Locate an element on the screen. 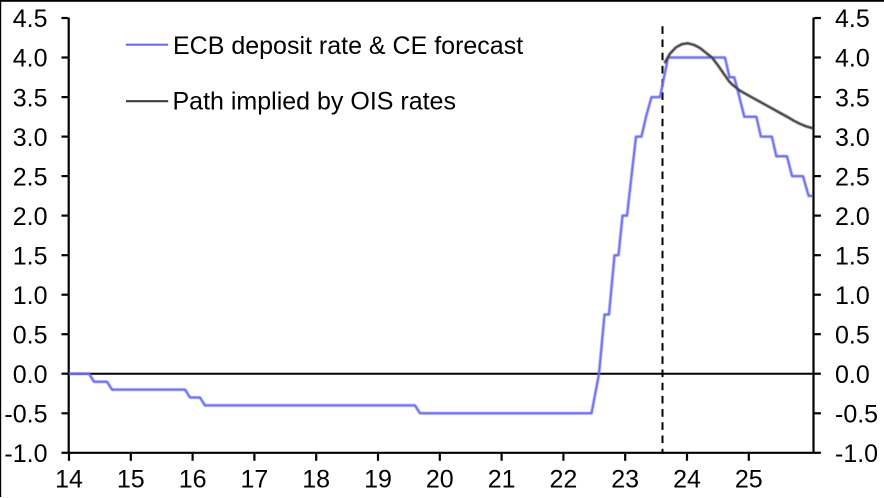 The image size is (884, 498). svg-text: 20 is located at coordinates (440, 480).